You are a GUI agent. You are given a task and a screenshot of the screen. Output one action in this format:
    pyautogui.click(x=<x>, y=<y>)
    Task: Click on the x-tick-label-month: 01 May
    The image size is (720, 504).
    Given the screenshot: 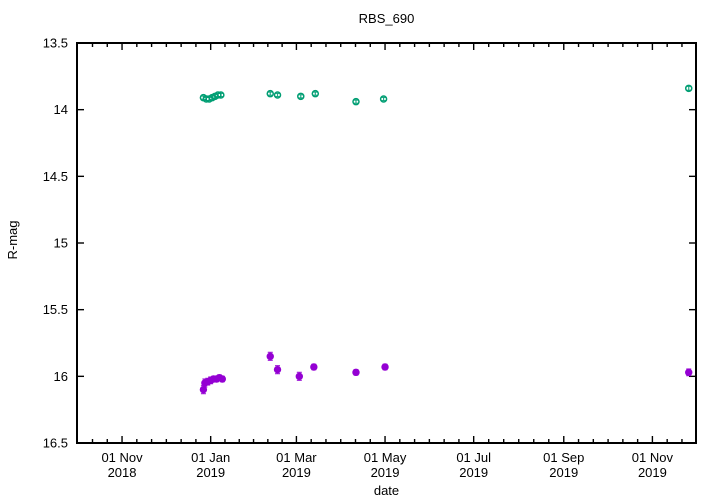 What is the action you would take?
    pyautogui.click(x=385, y=457)
    